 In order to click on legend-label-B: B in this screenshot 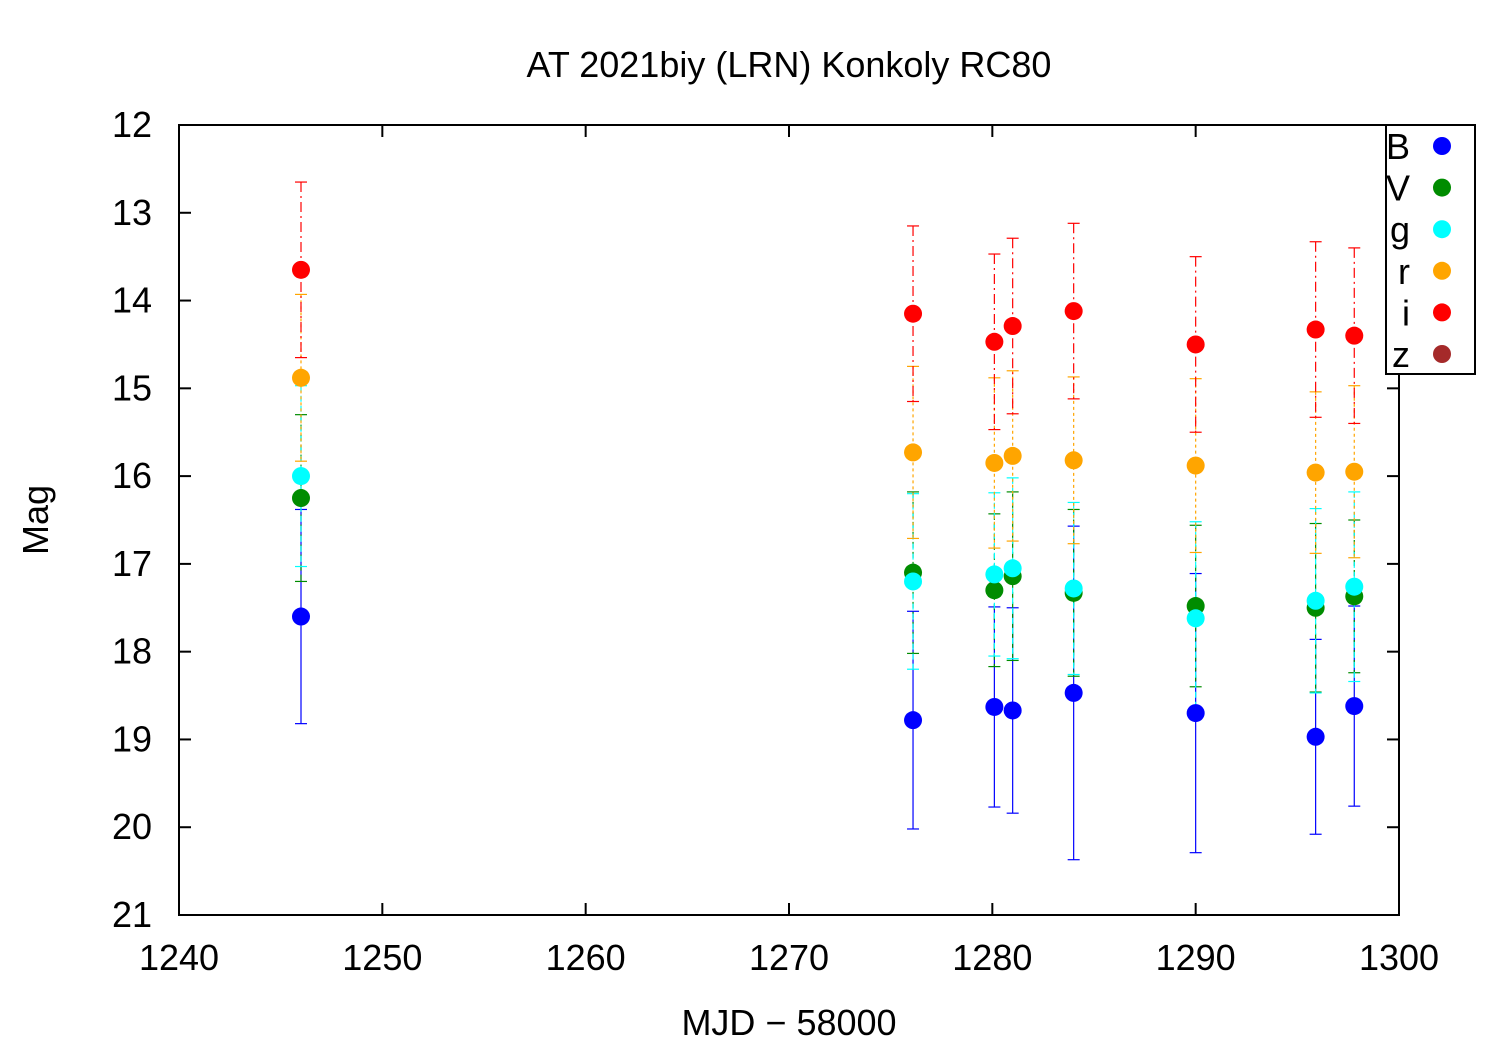, I will do `click(1398, 146)`.